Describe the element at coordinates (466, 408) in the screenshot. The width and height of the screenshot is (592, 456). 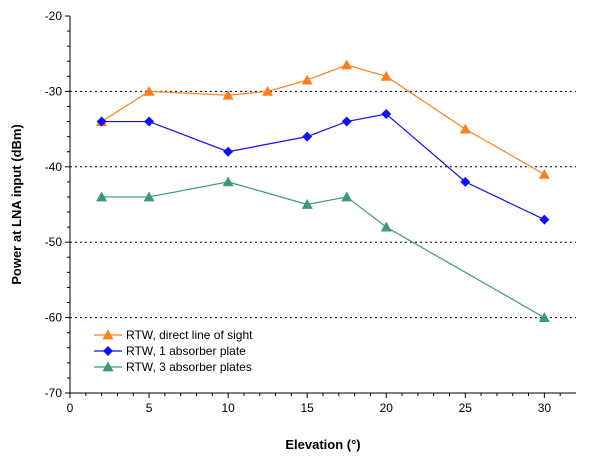
I see `x-tick-label: 25` at that location.